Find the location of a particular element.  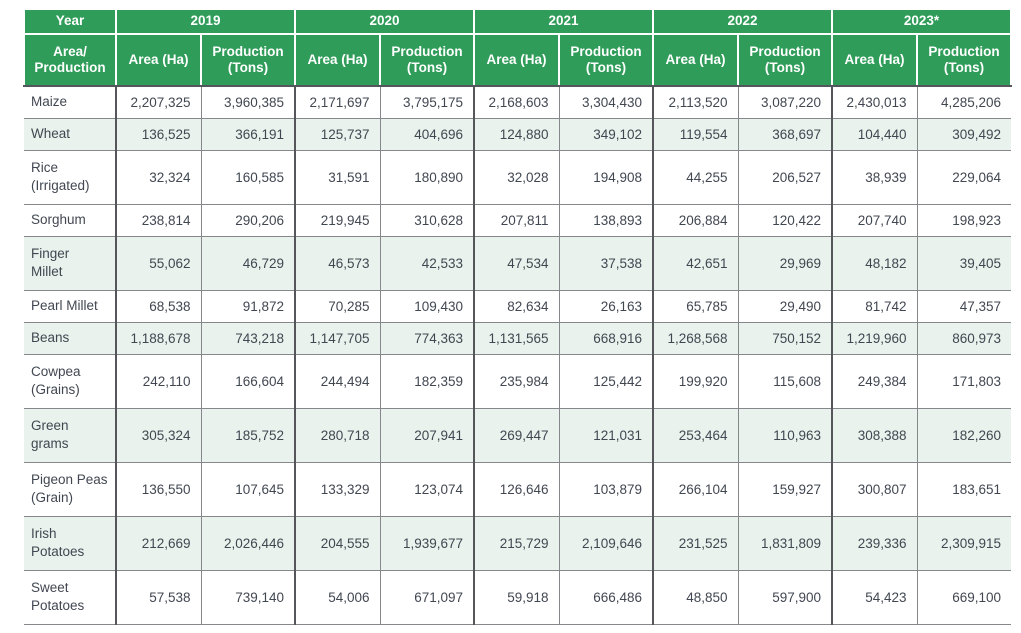

area-cell: 2,207,325 is located at coordinates (158, 102).